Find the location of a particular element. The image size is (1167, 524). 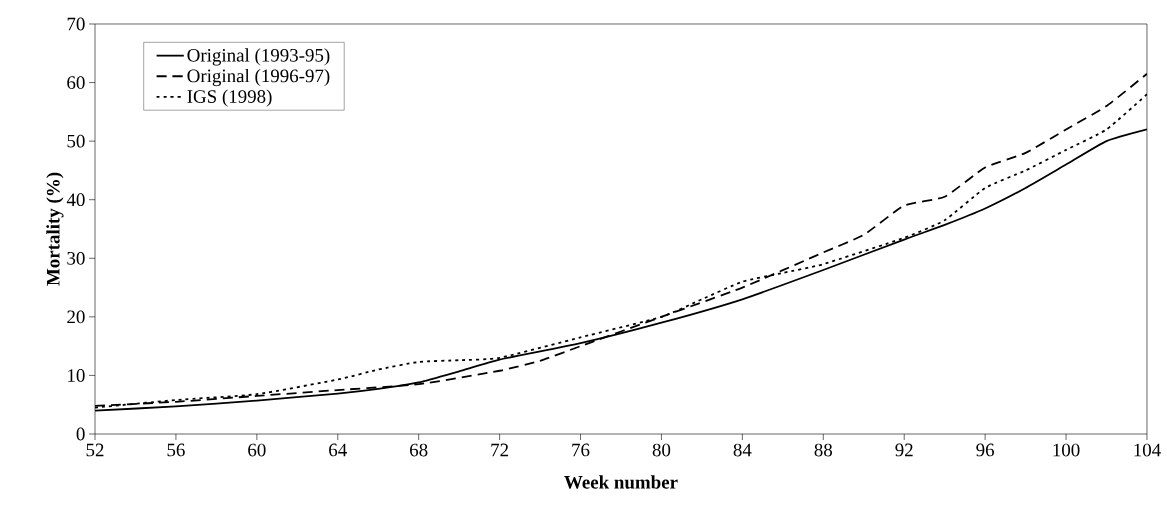

y-tick-label: 0 is located at coordinates (80, 434).